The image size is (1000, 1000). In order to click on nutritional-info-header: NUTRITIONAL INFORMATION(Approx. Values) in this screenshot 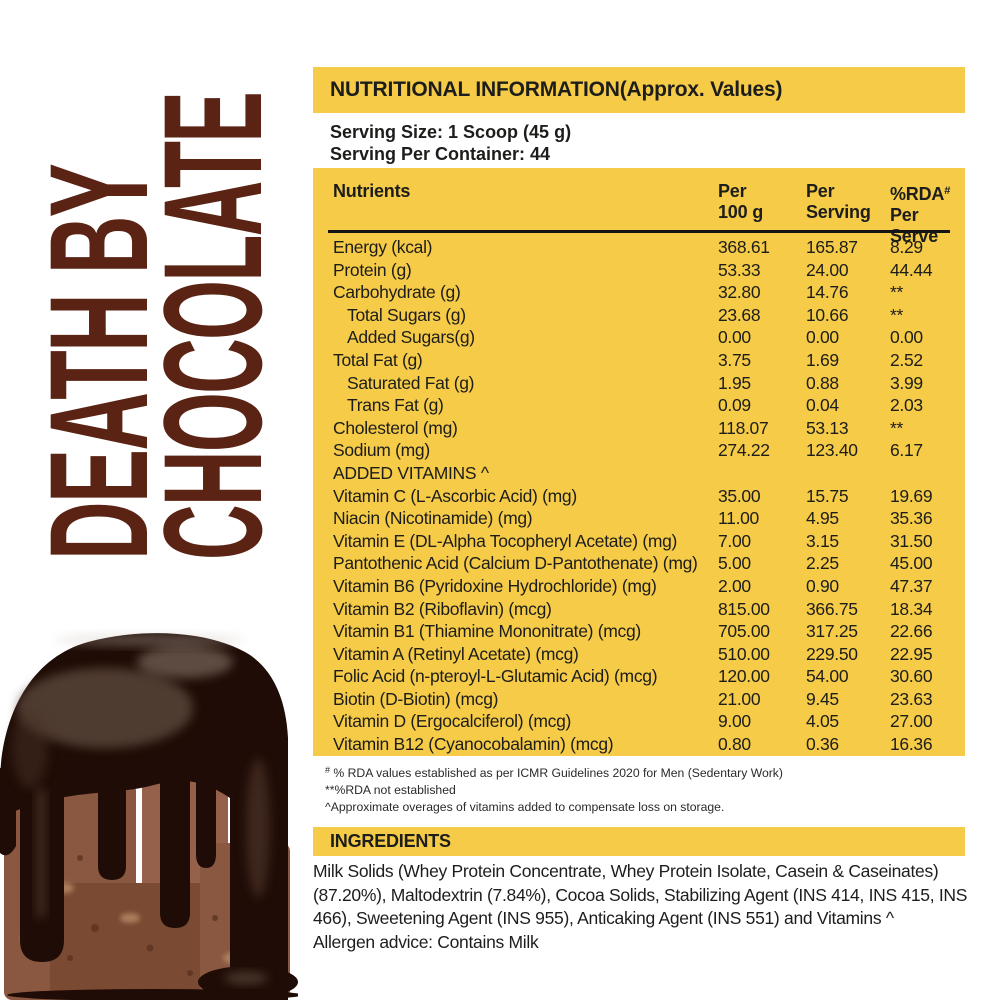, I will do `click(639, 90)`.